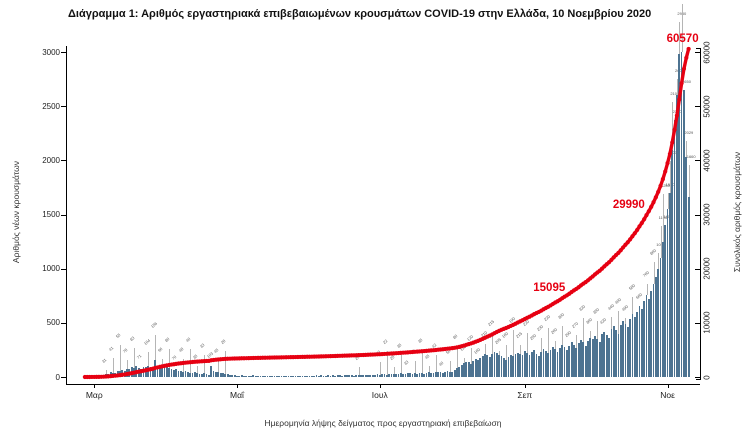 The width and height of the screenshot is (754, 442). What do you see at coordinates (147, 341) in the screenshot?
I see `bar-label: 104` at bounding box center [147, 341].